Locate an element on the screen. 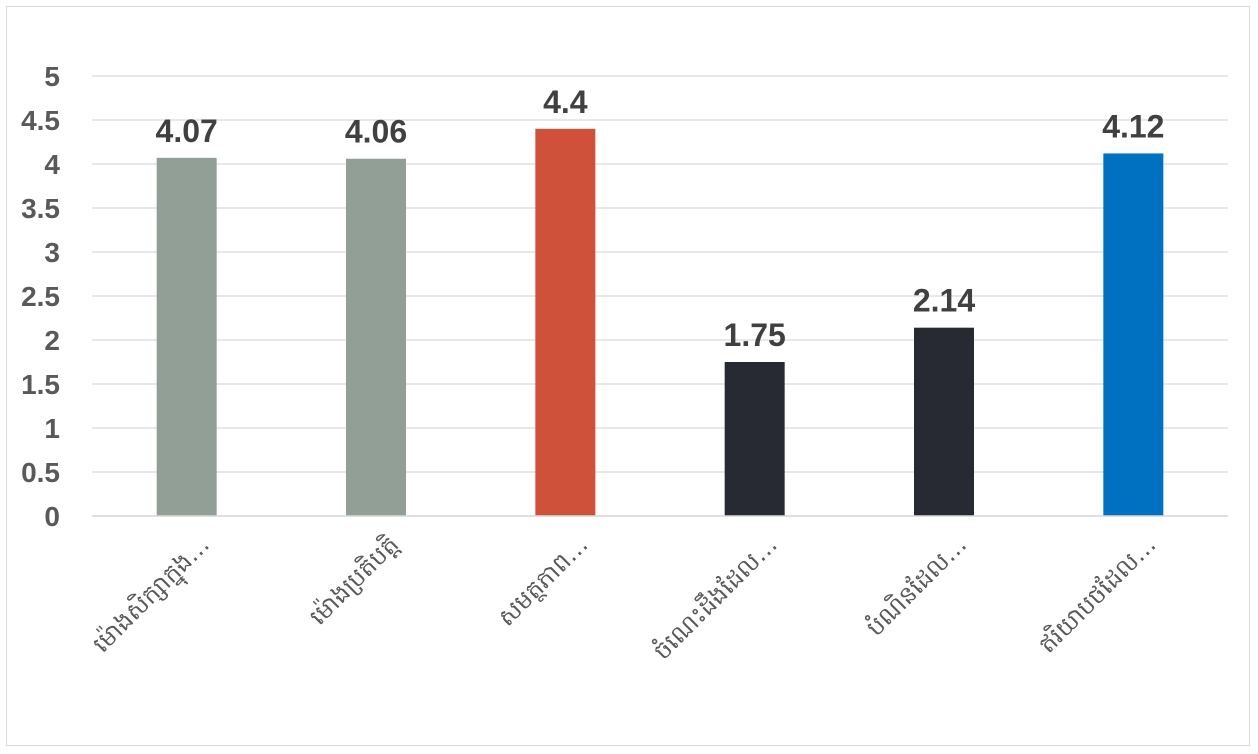 This screenshot has height=754, width=1258. y-tick-label: 3.5 is located at coordinates (40, 208).